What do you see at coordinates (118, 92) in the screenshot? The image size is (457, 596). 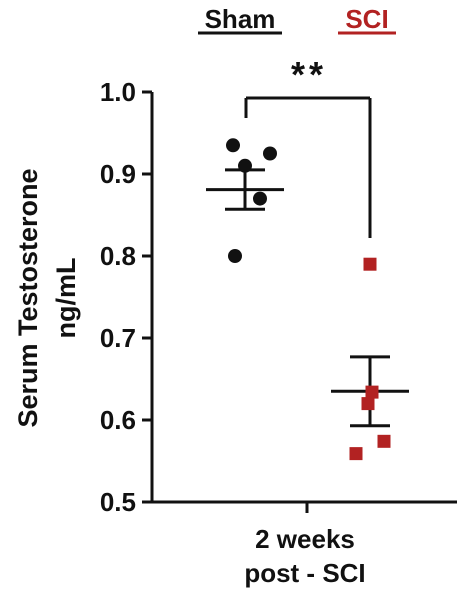 I see `y-tick-label: 1.0` at bounding box center [118, 92].